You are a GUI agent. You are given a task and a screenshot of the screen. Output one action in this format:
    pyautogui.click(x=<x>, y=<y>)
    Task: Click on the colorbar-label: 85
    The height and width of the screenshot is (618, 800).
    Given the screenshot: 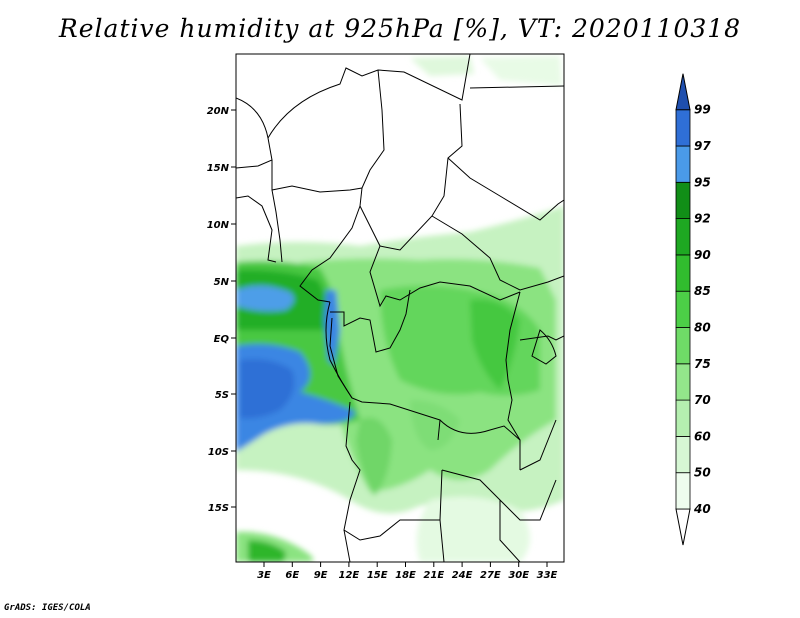 What is the action you would take?
    pyautogui.click(x=702, y=291)
    